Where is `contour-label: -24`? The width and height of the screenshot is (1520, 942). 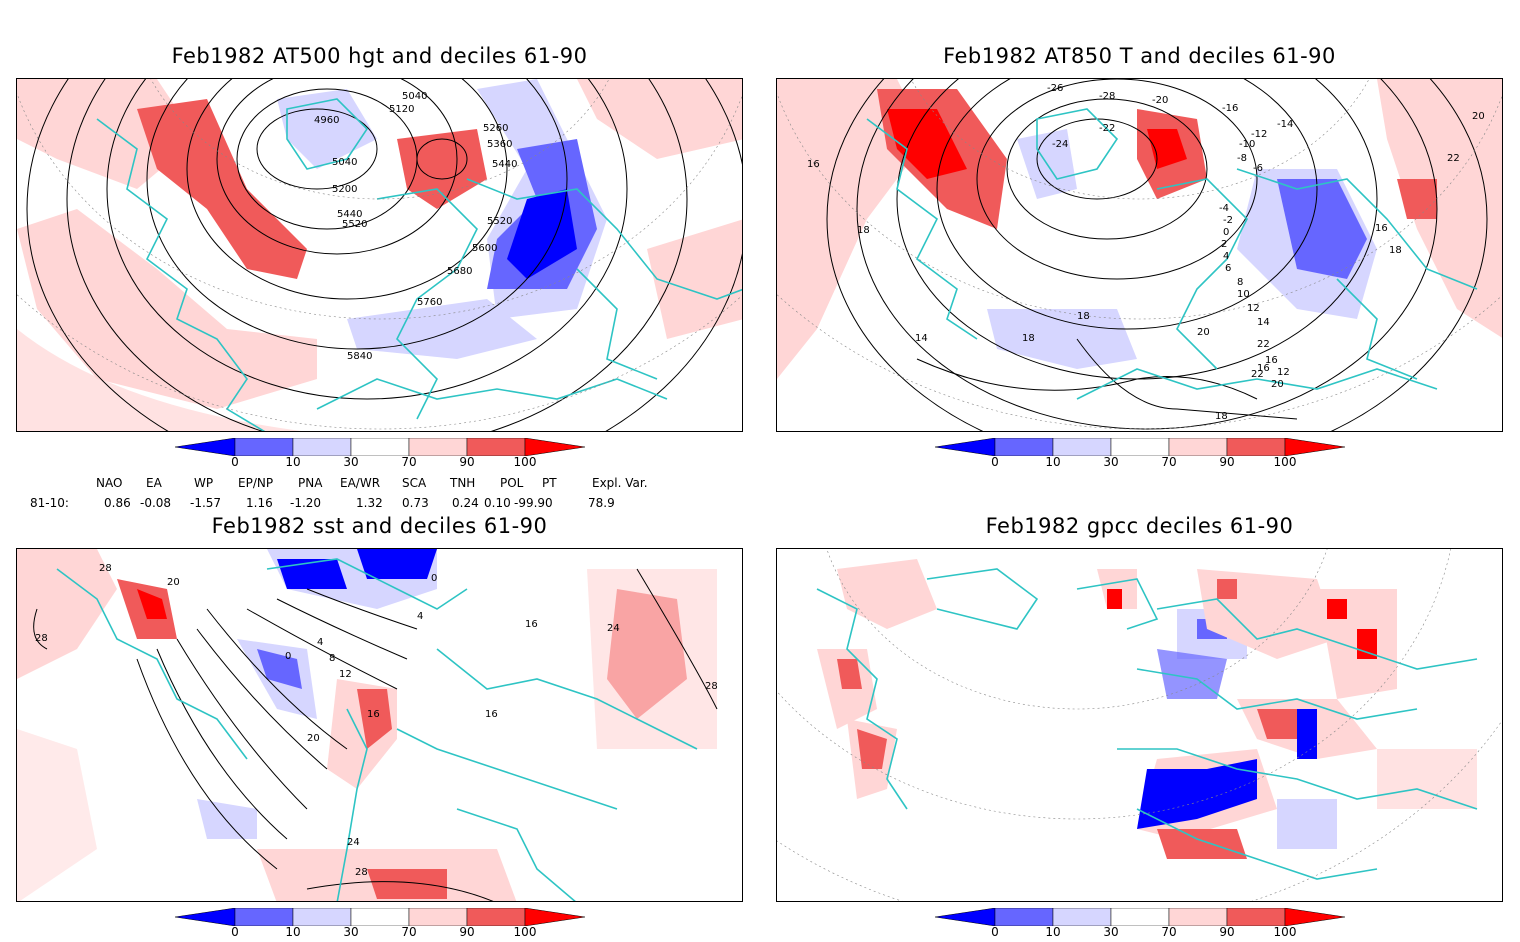
contour-label: -24 is located at coordinates (1060, 144).